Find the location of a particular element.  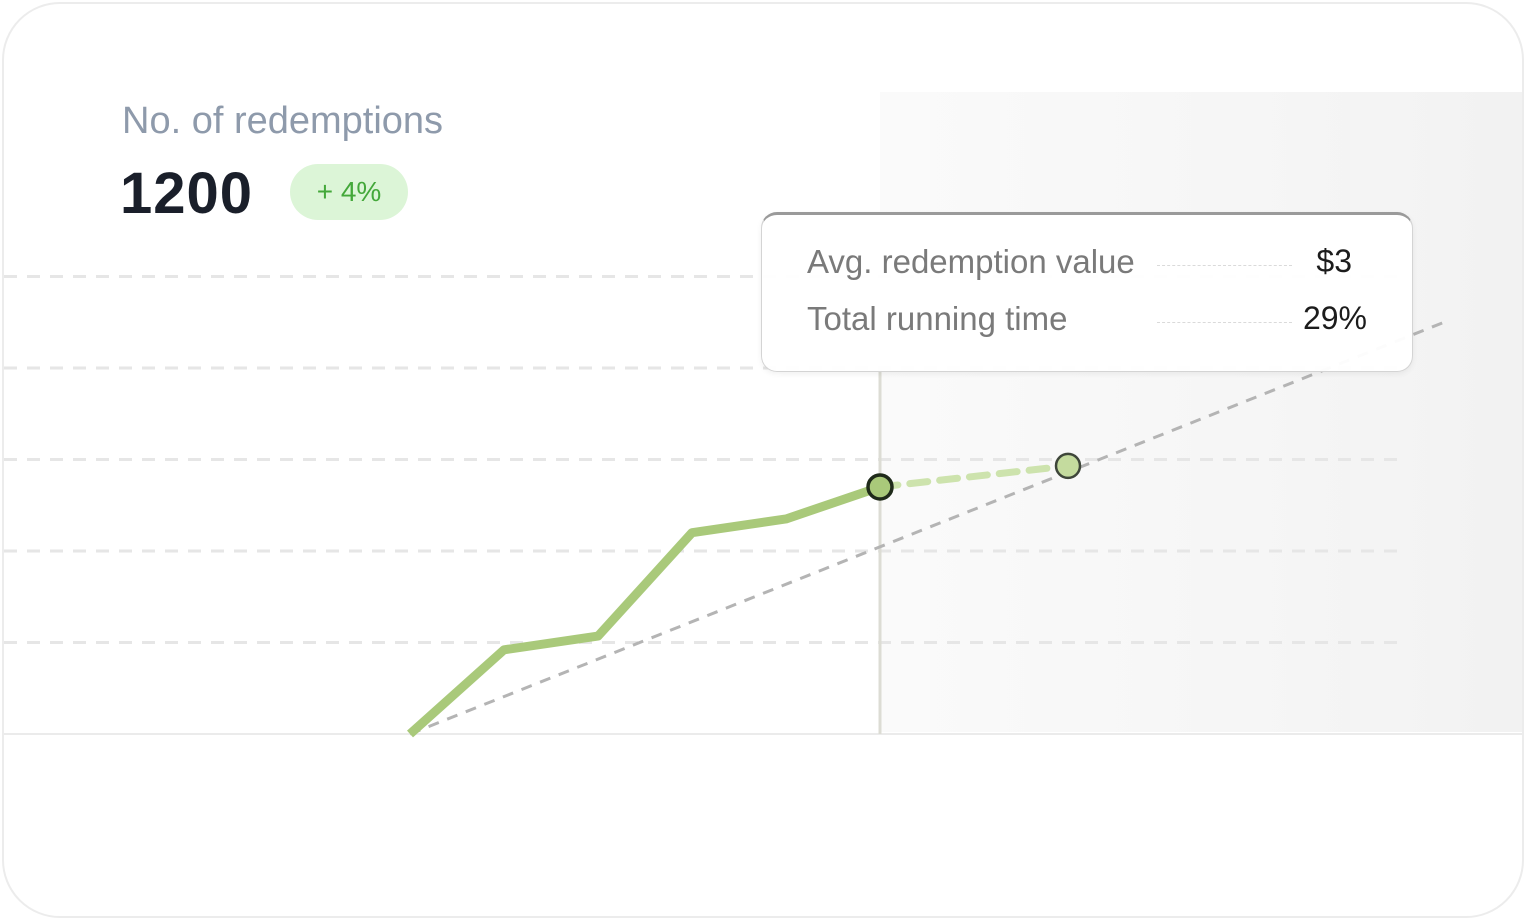

total-running-time-label: Total running time is located at coordinates (937, 318).